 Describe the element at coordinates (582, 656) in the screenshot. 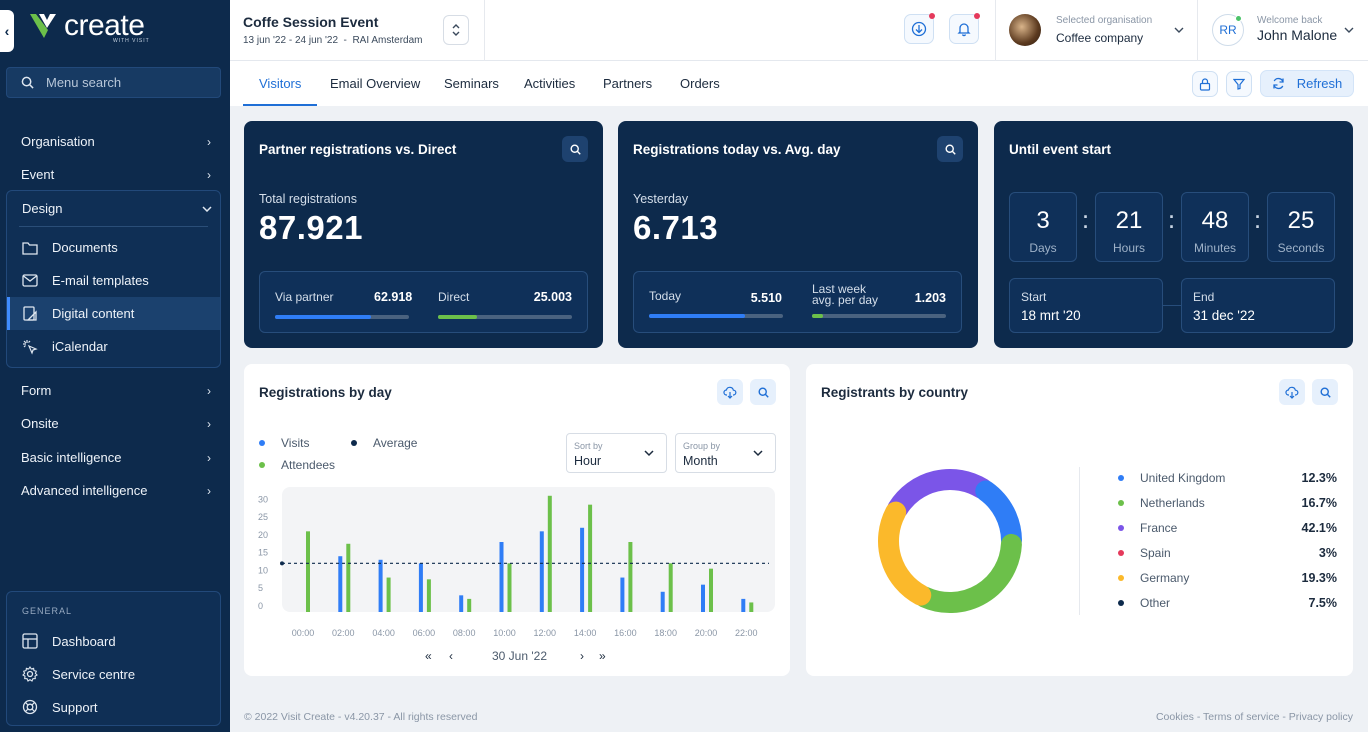

I see `next-page-button: ›` at that location.